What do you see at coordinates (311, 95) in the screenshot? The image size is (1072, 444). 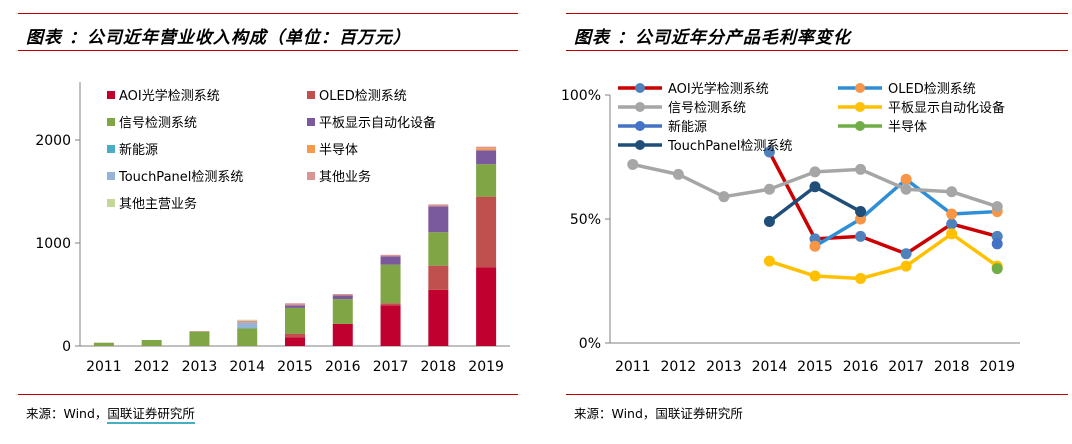 I see `legend-swatch` at bounding box center [311, 95].